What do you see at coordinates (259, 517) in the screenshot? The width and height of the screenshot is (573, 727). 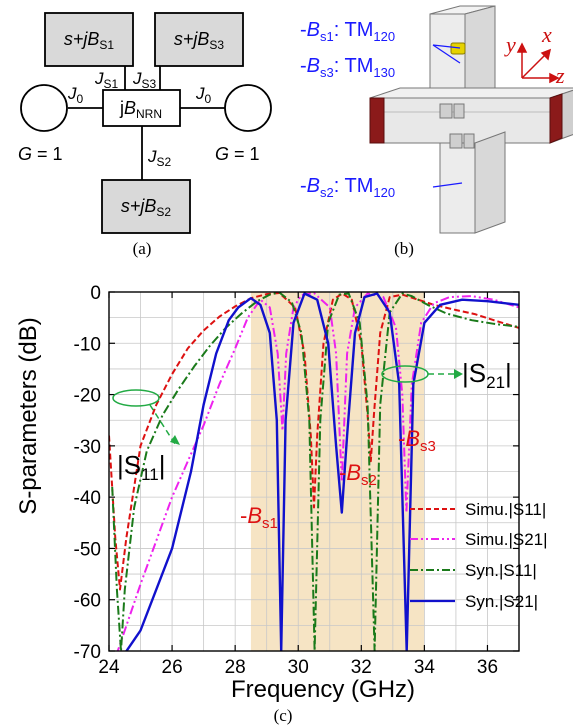 I see `annotation-bs1: -Bs1` at bounding box center [259, 517].